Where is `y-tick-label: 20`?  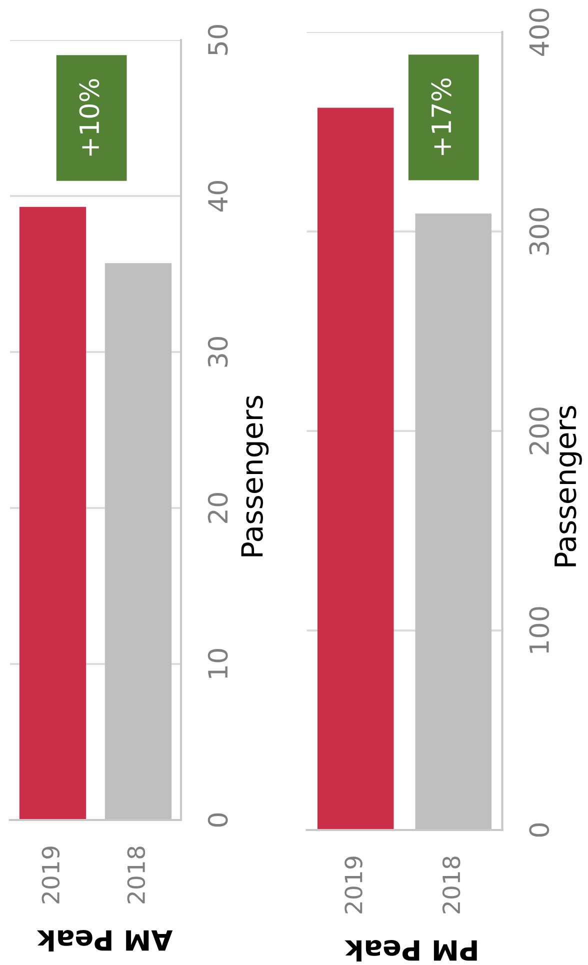 y-tick-label: 20 is located at coordinates (218, 507).